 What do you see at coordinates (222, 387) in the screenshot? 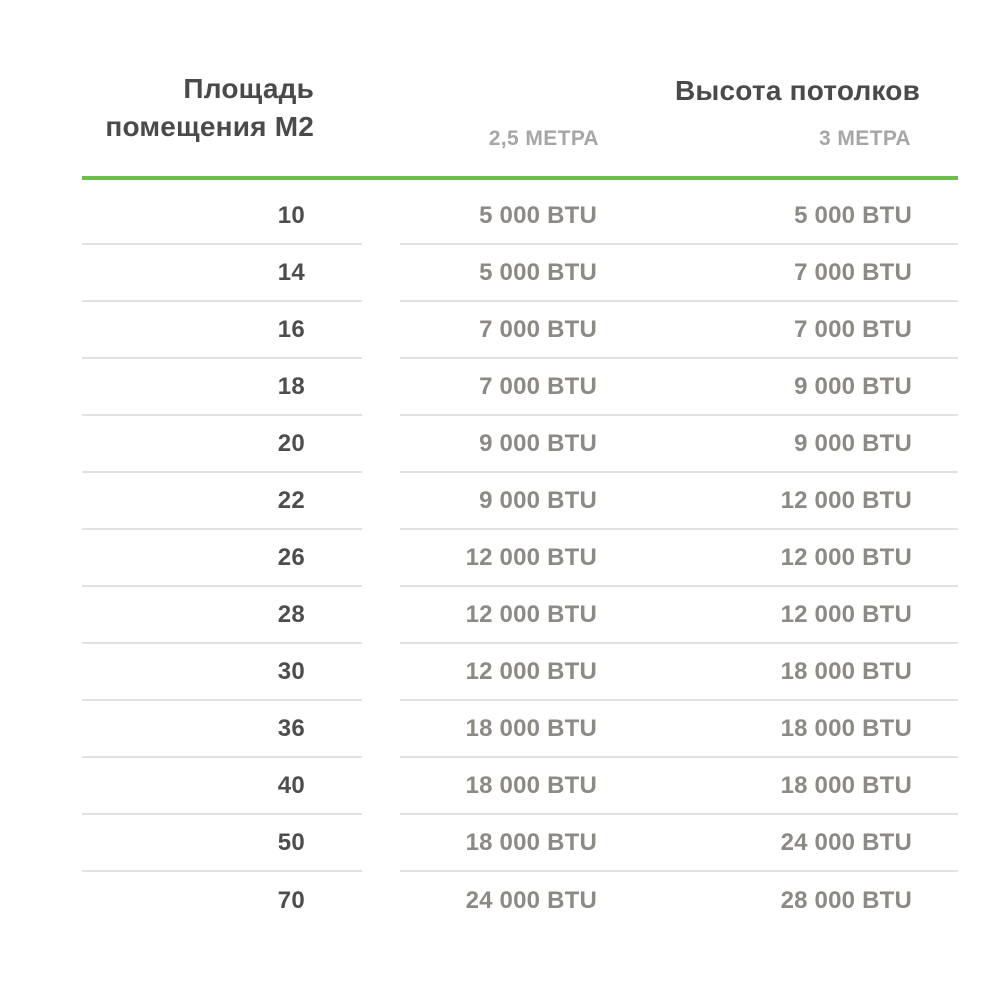
I see `area-cell: 18` at bounding box center [222, 387].